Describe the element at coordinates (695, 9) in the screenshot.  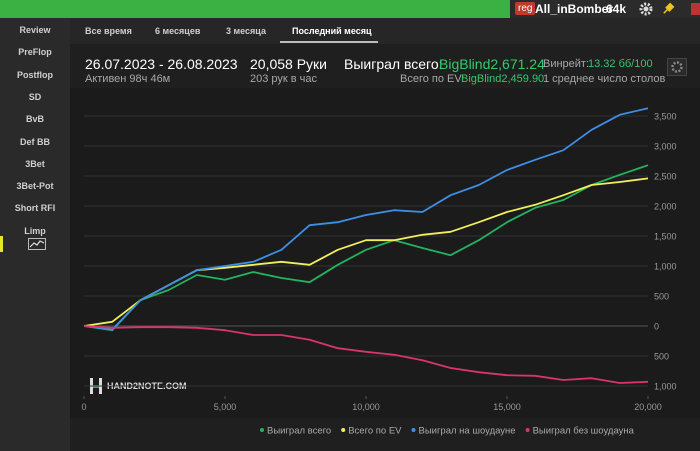
I see `close-button` at that location.